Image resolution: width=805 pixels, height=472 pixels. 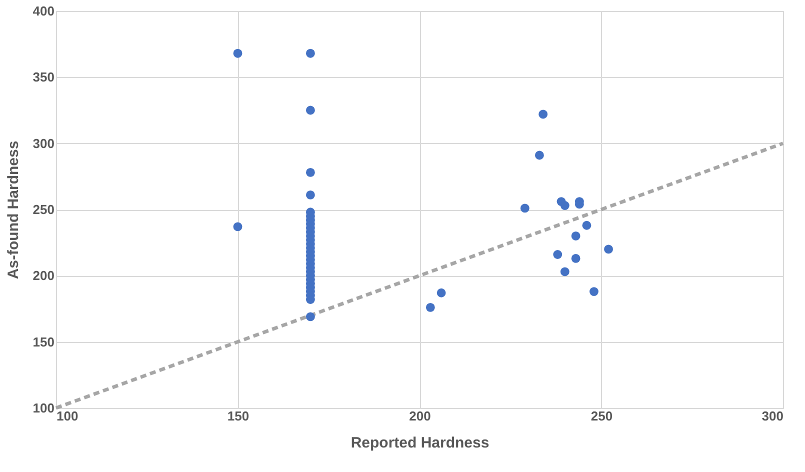 What do you see at coordinates (43, 11) in the screenshot?
I see `y-tick-label: 400` at bounding box center [43, 11].